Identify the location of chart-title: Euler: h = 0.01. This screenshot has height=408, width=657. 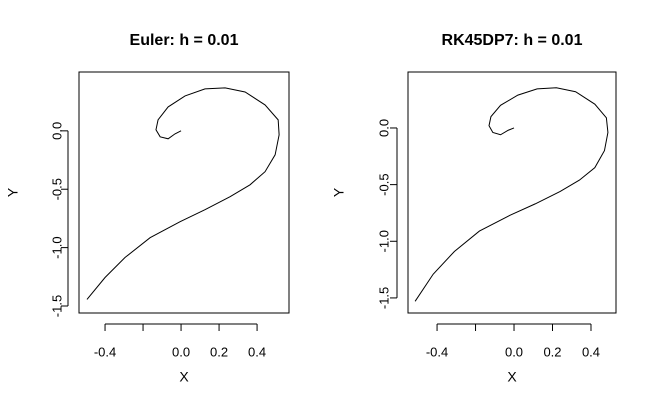
(184, 40).